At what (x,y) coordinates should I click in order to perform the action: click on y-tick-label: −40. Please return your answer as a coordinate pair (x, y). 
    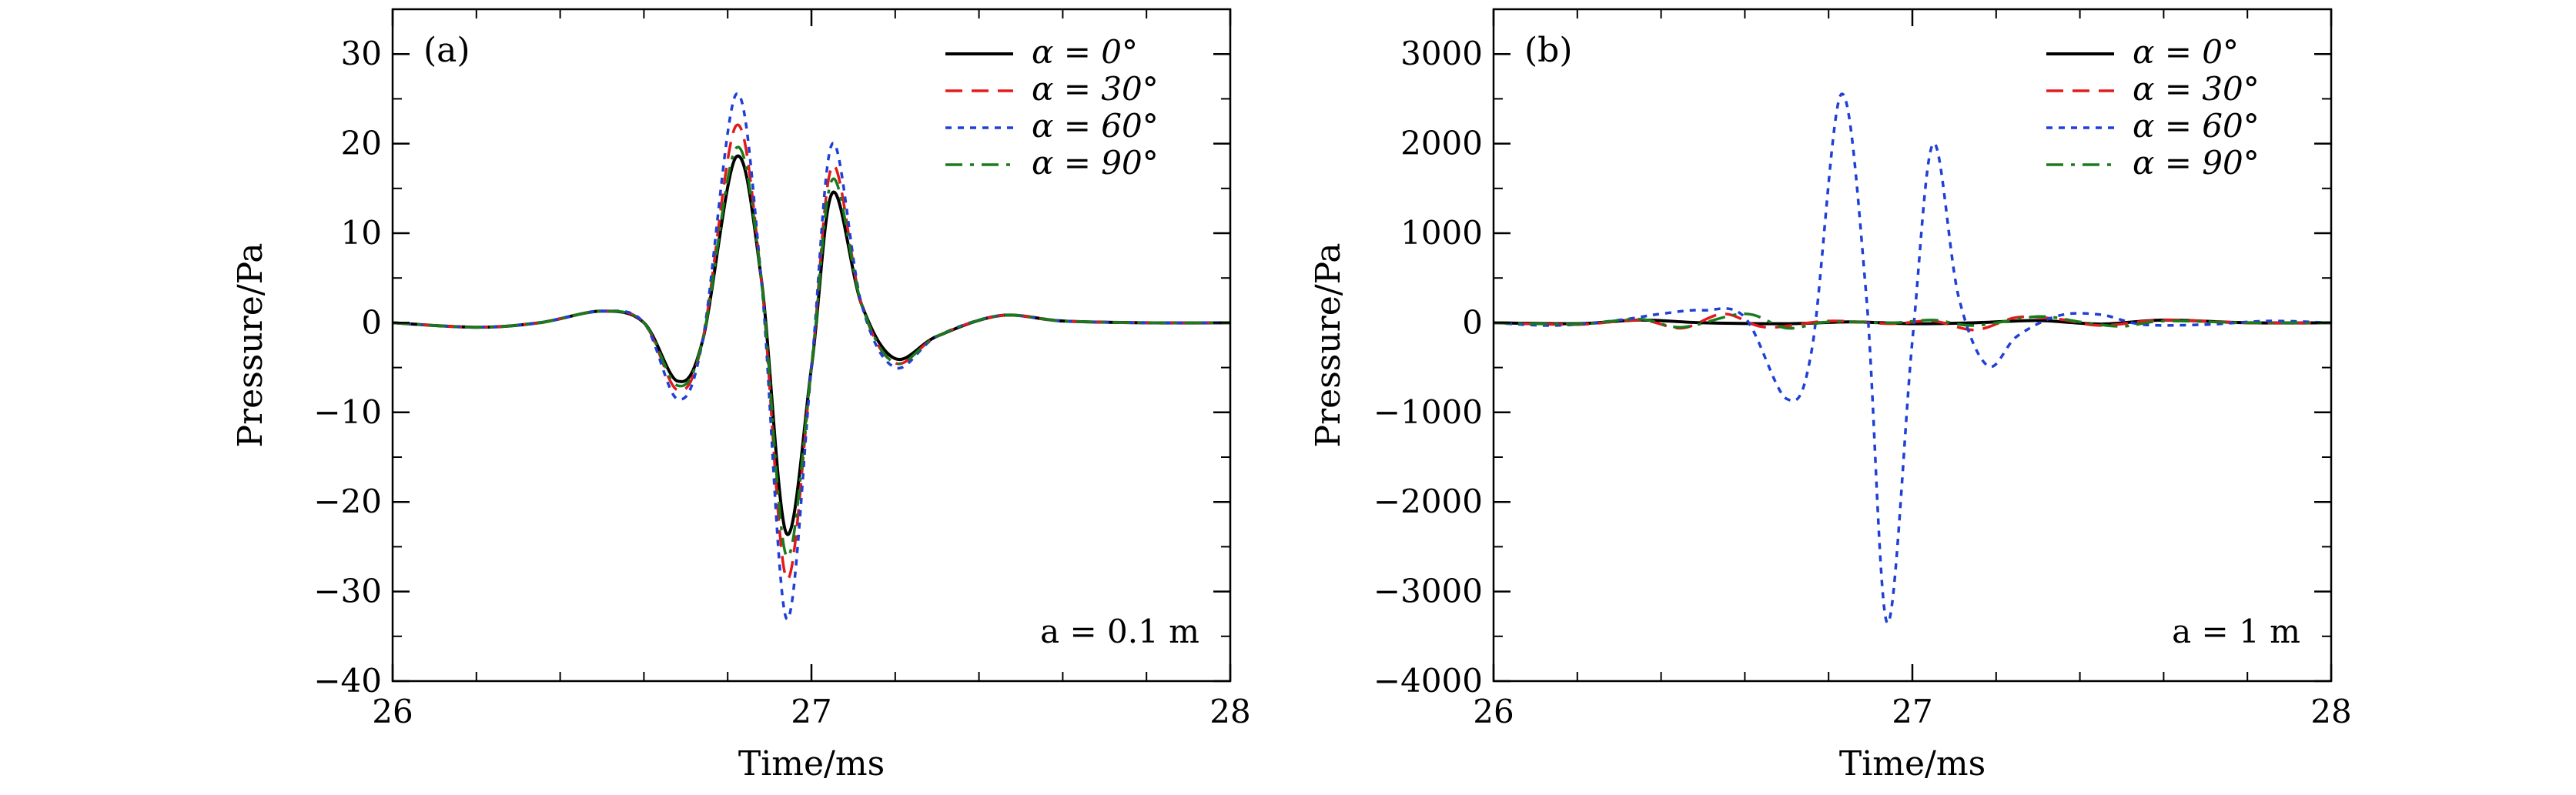
    Looking at the image, I should click on (348, 681).